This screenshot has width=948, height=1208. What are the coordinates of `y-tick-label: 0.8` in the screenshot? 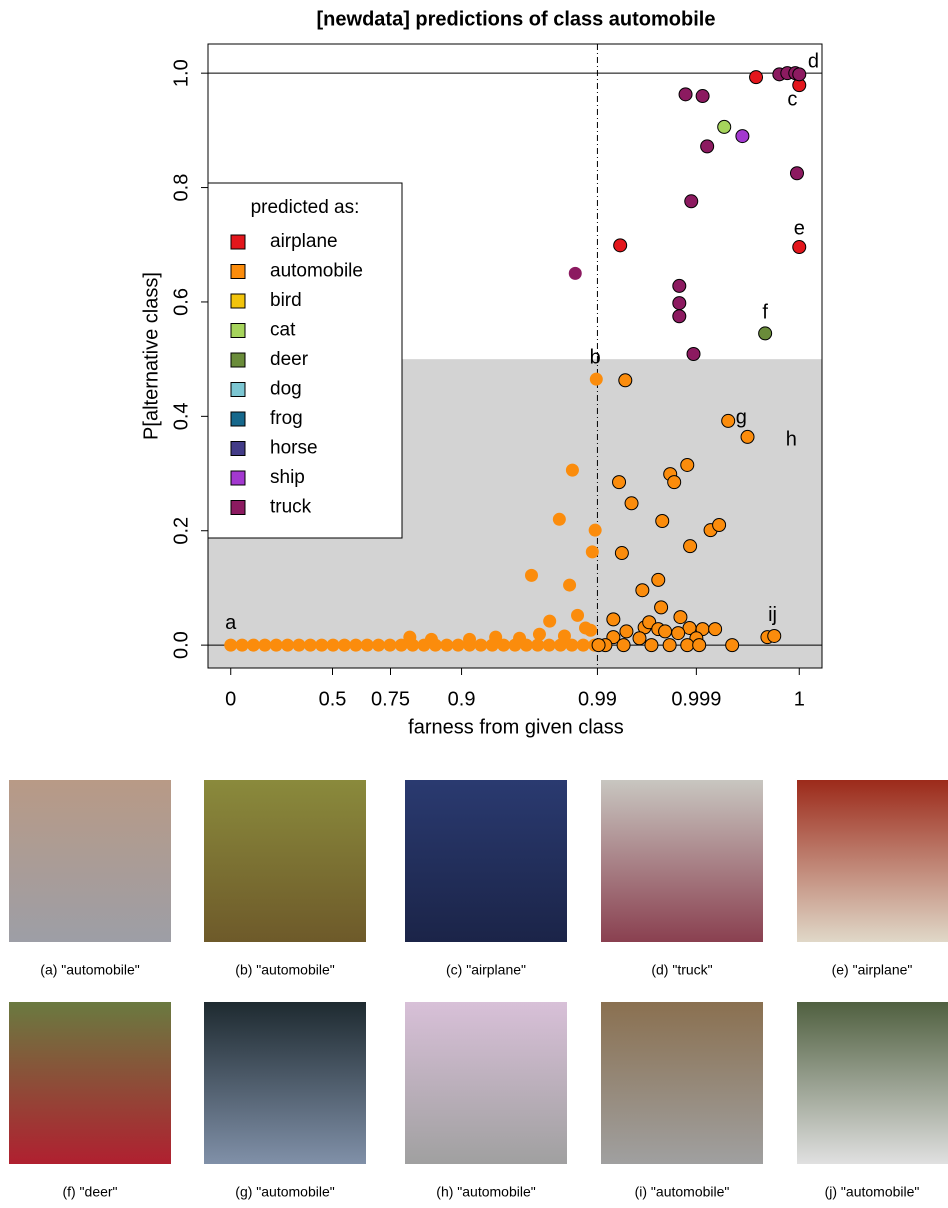 It's located at (181, 188).